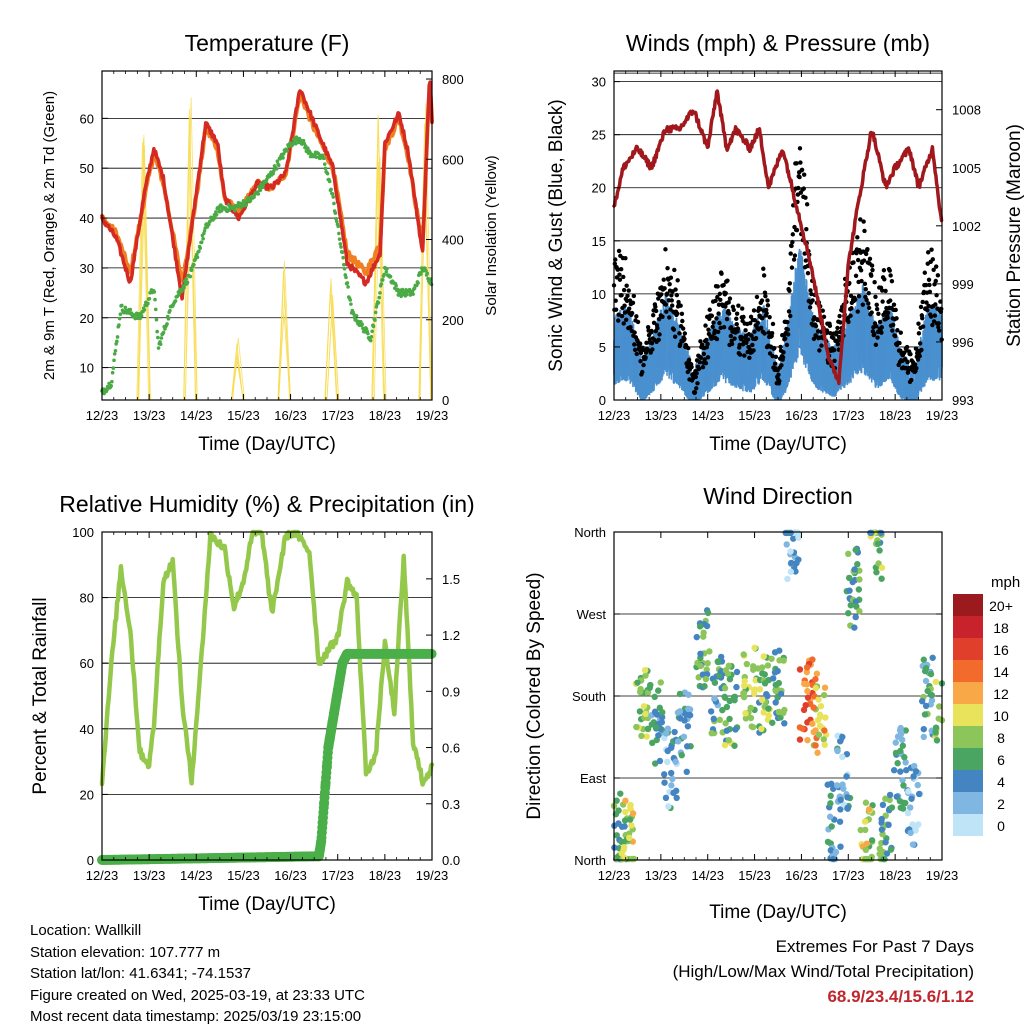 The height and width of the screenshot is (1029, 1024). What do you see at coordinates (102, 415) in the screenshot?
I see `temp-x-tick-label: 12/23` at bounding box center [102, 415].